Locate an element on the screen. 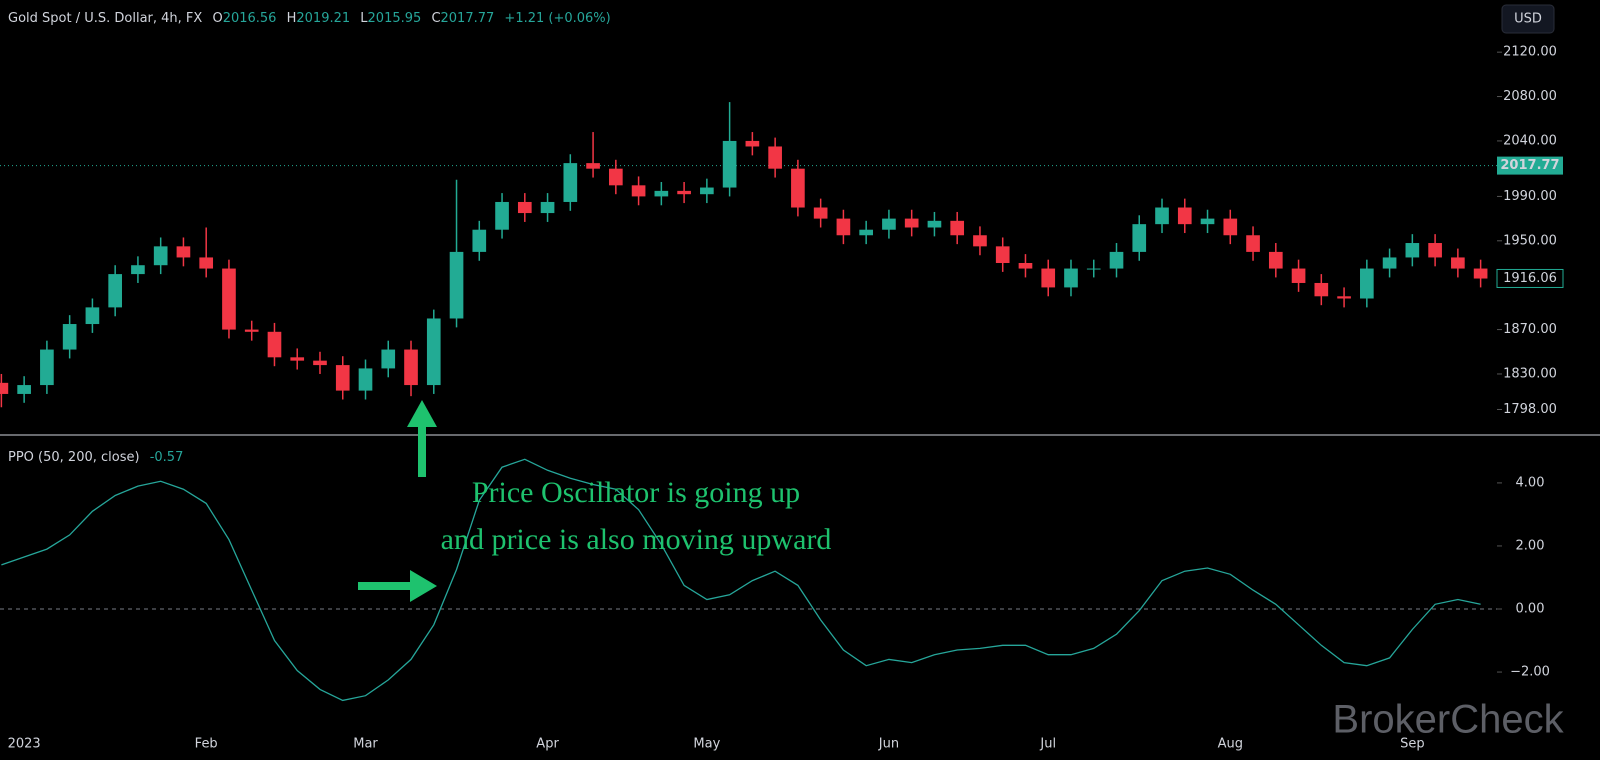  y-tick-label: 1798.00 is located at coordinates (1530, 409).